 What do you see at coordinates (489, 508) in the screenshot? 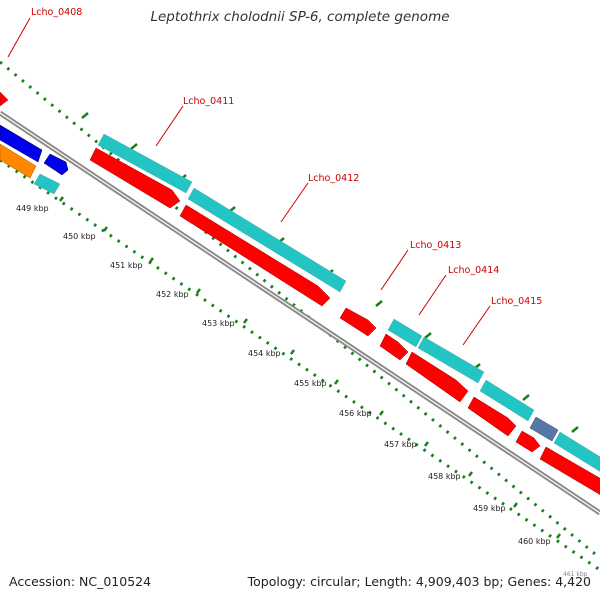
I see `scale-label: 459 kbp` at bounding box center [489, 508].